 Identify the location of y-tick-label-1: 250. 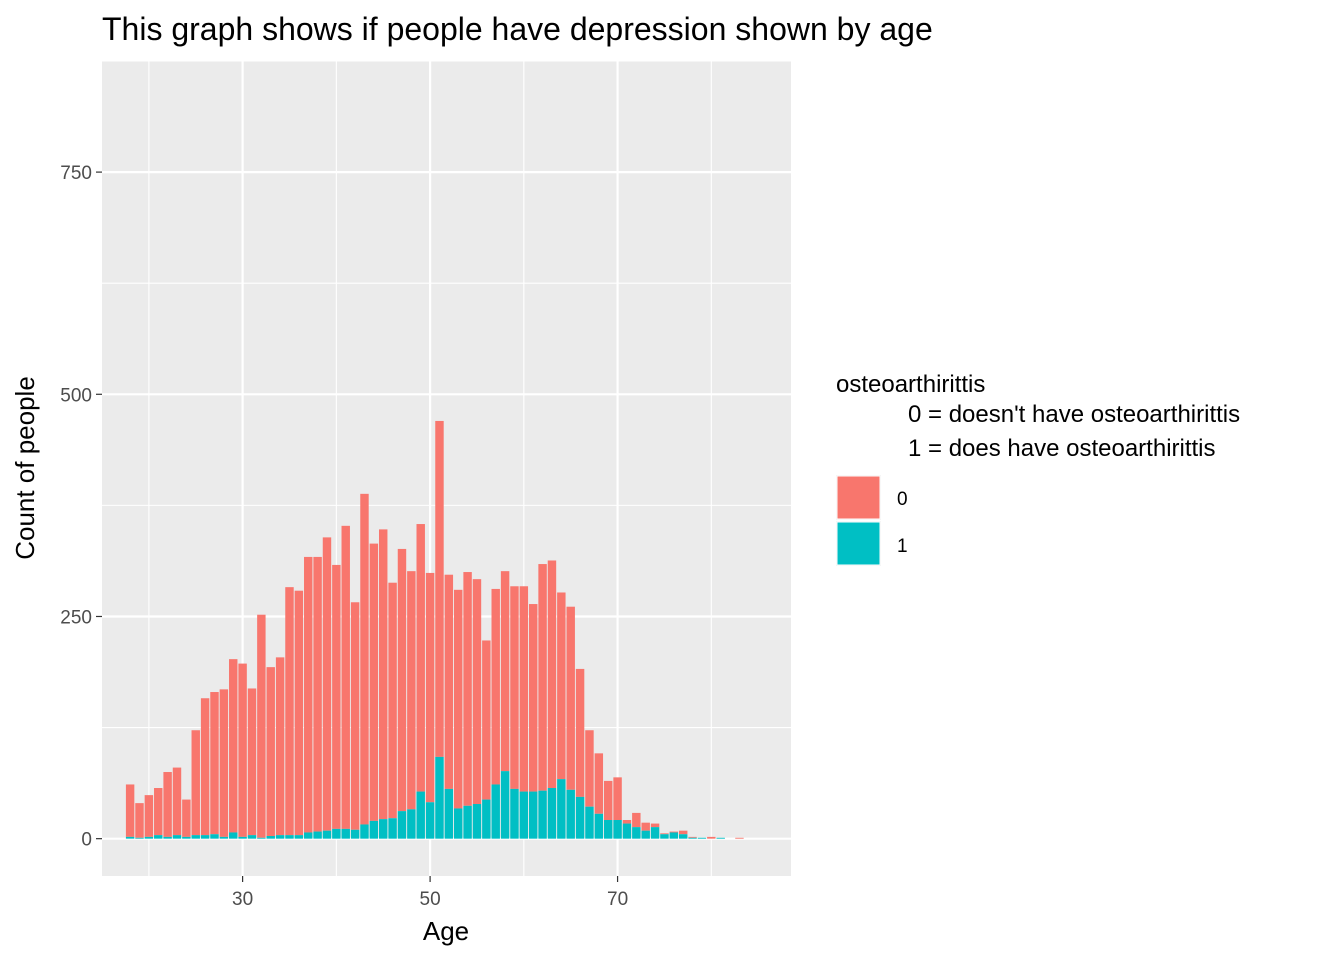
(76, 617).